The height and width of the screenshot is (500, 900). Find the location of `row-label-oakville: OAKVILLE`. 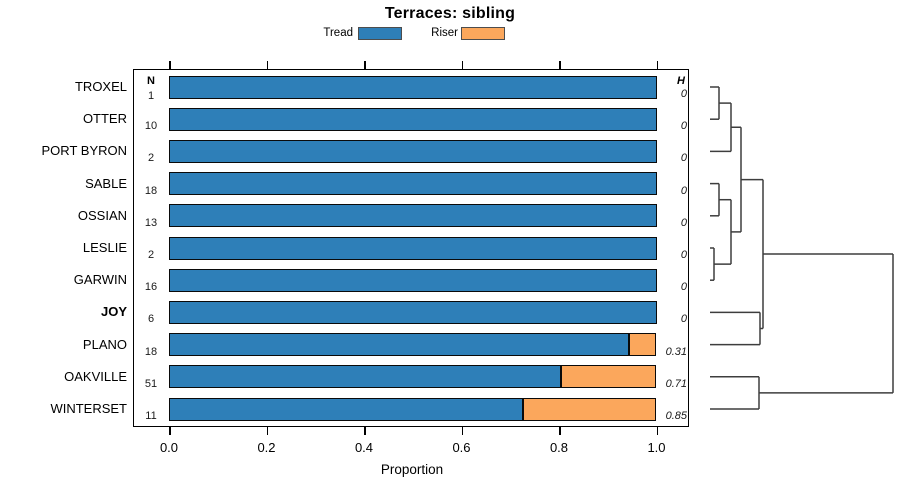

row-label-oakville: OAKVILLE is located at coordinates (95, 376).